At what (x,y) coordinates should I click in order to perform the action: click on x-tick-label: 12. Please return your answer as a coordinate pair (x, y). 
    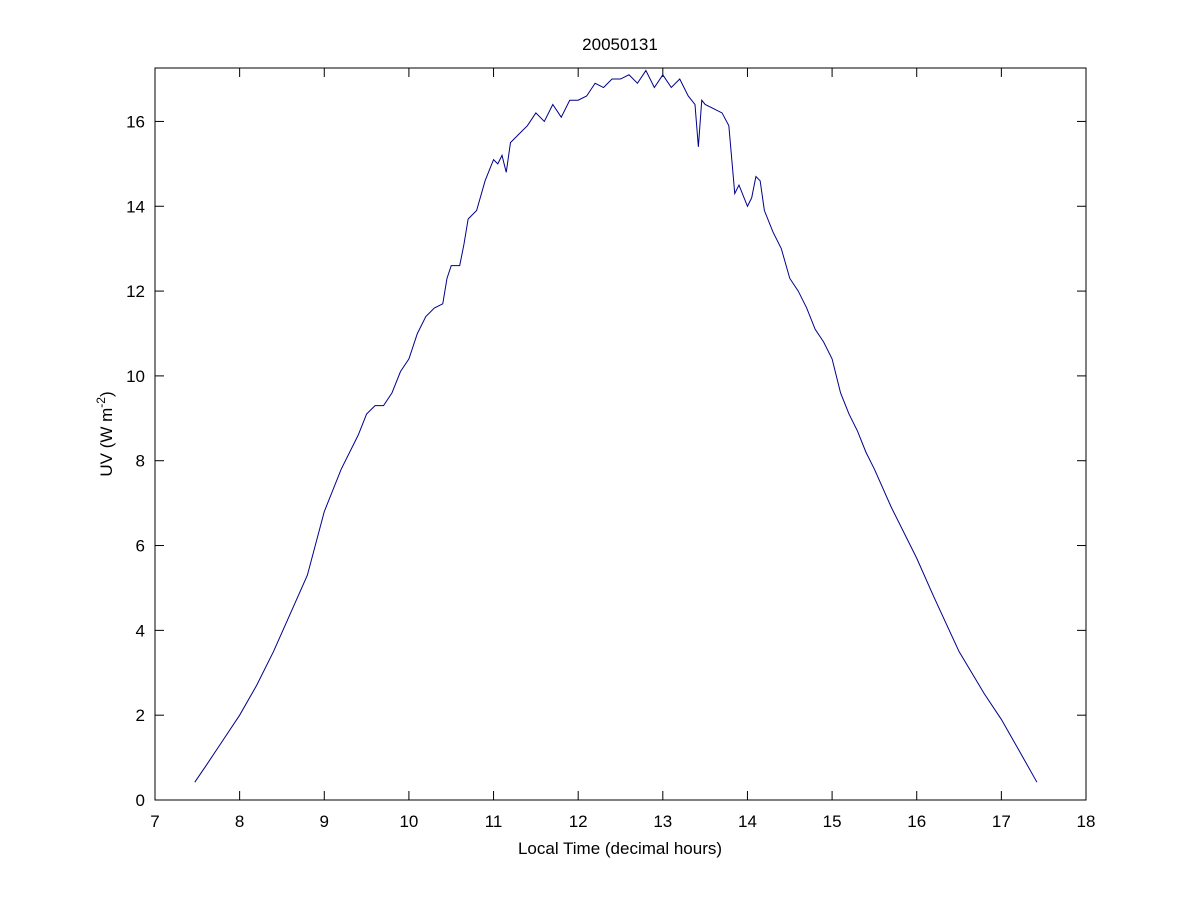
    Looking at the image, I should click on (578, 821).